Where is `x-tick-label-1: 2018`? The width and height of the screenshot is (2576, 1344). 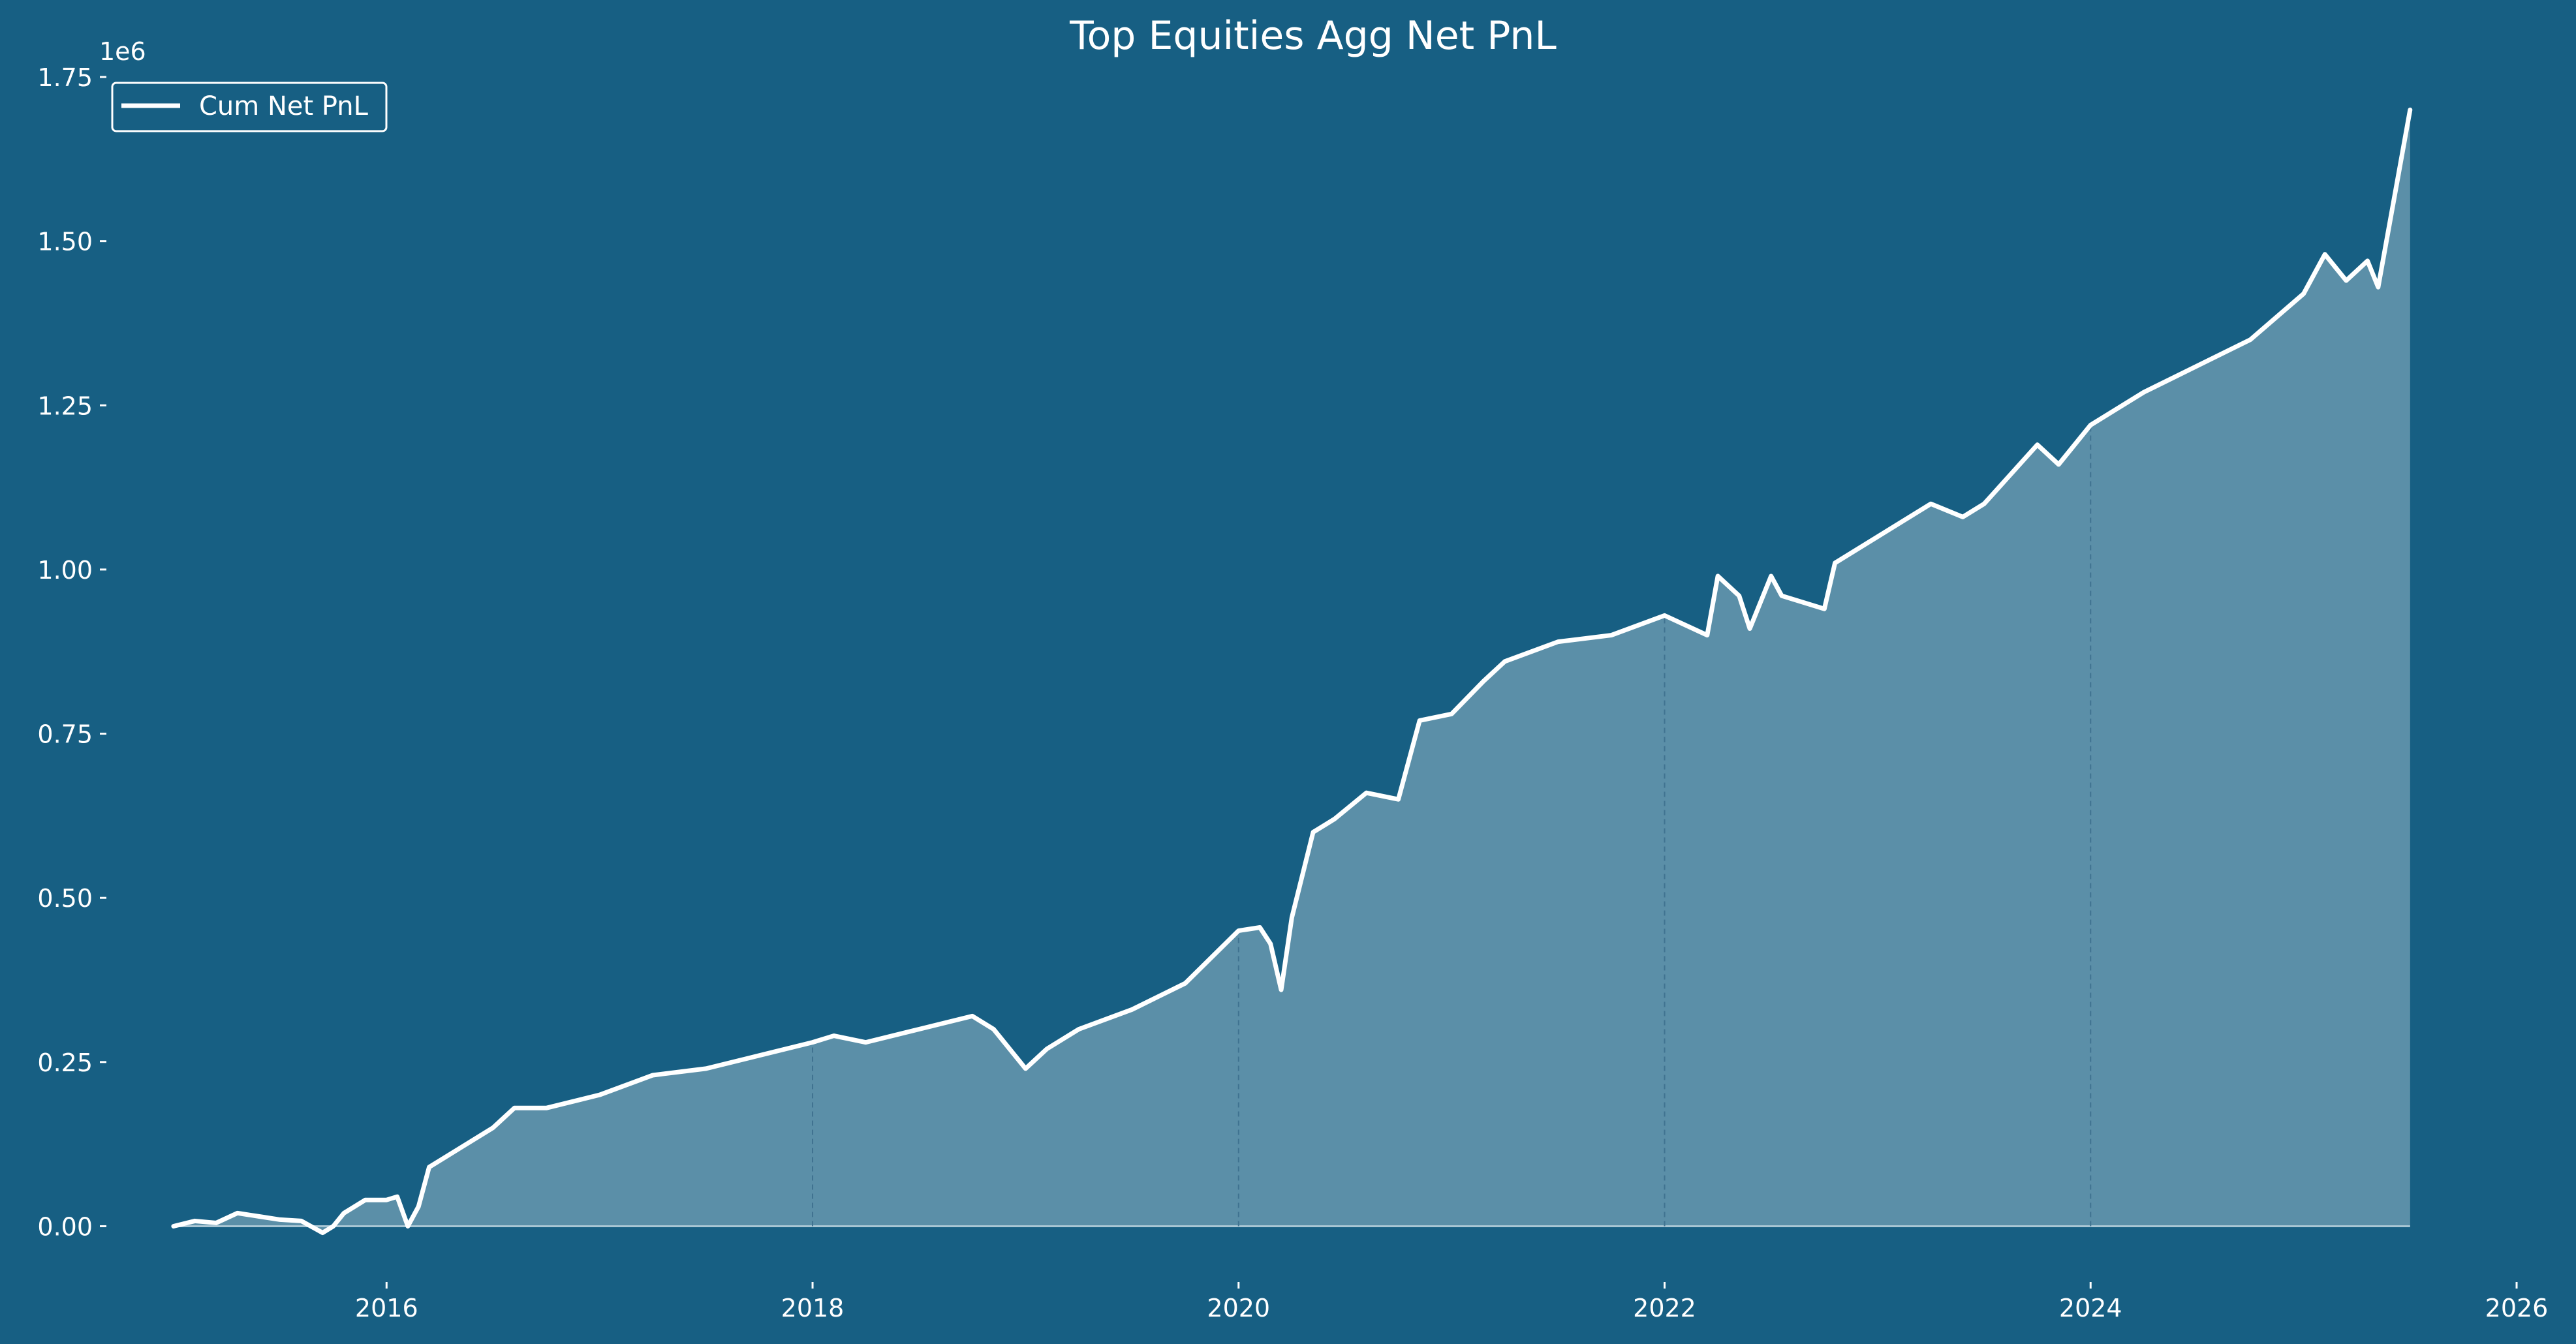 x-tick-label-1: 2018 is located at coordinates (813, 1308).